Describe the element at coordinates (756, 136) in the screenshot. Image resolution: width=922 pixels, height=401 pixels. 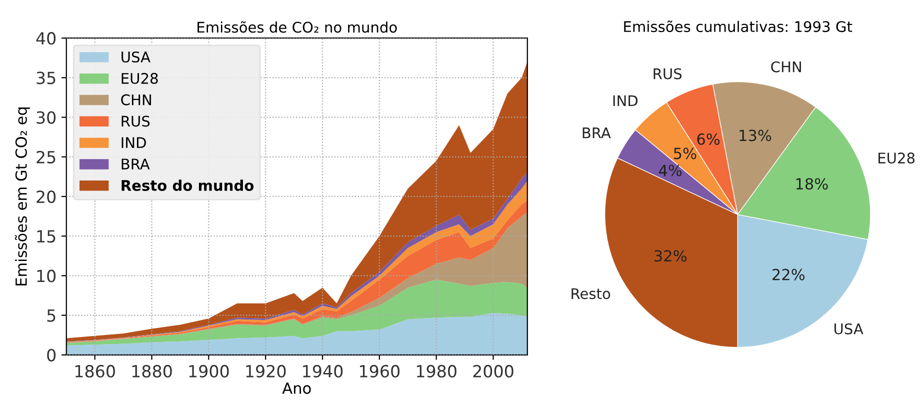
I see `data-label: 13%` at that location.